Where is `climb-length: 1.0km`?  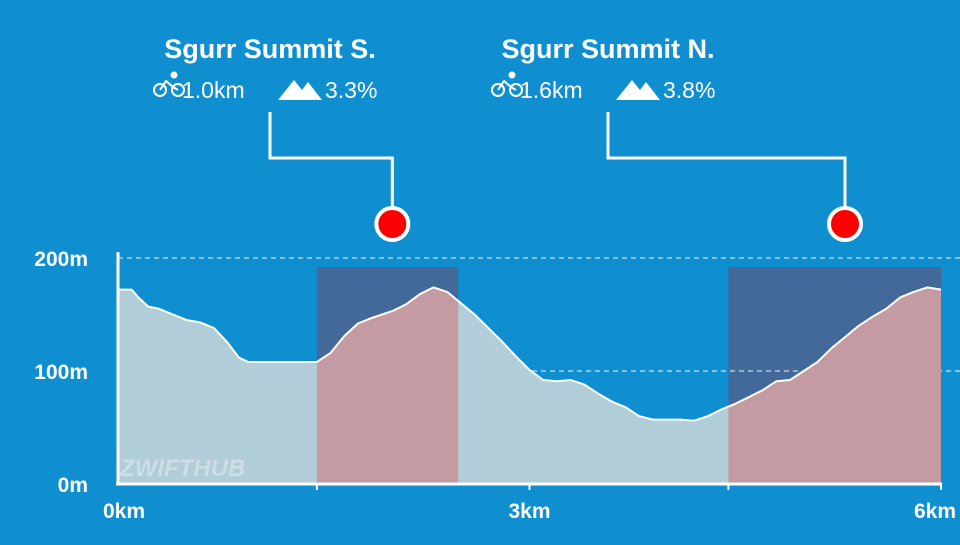 climb-length: 1.0km is located at coordinates (213, 90).